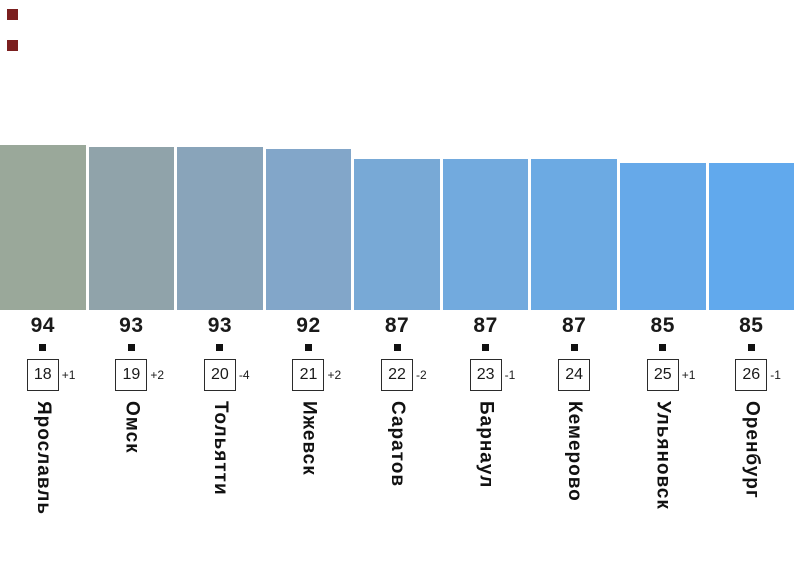 This screenshot has height=574, width=794. Describe the element at coordinates (308, 325) in the screenshot. I see `bar-value: 92` at that location.